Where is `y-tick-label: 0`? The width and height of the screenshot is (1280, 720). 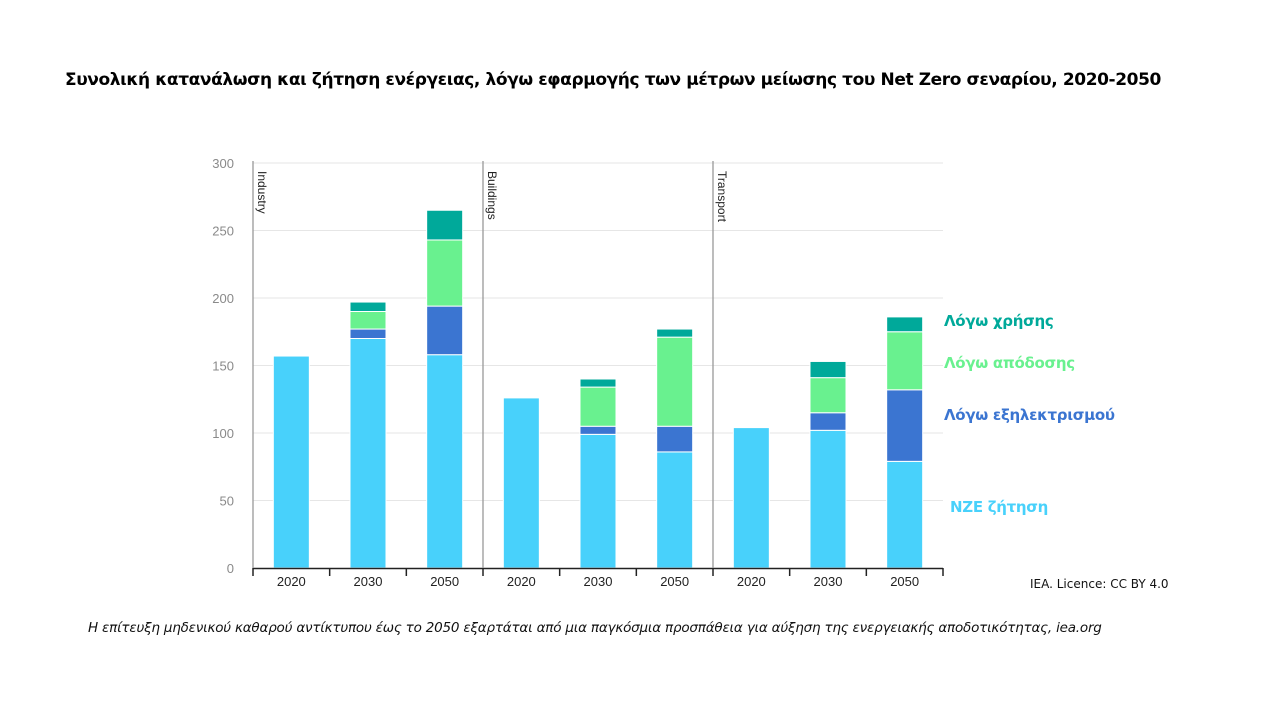
y-tick-label: 0 is located at coordinates (230, 568).